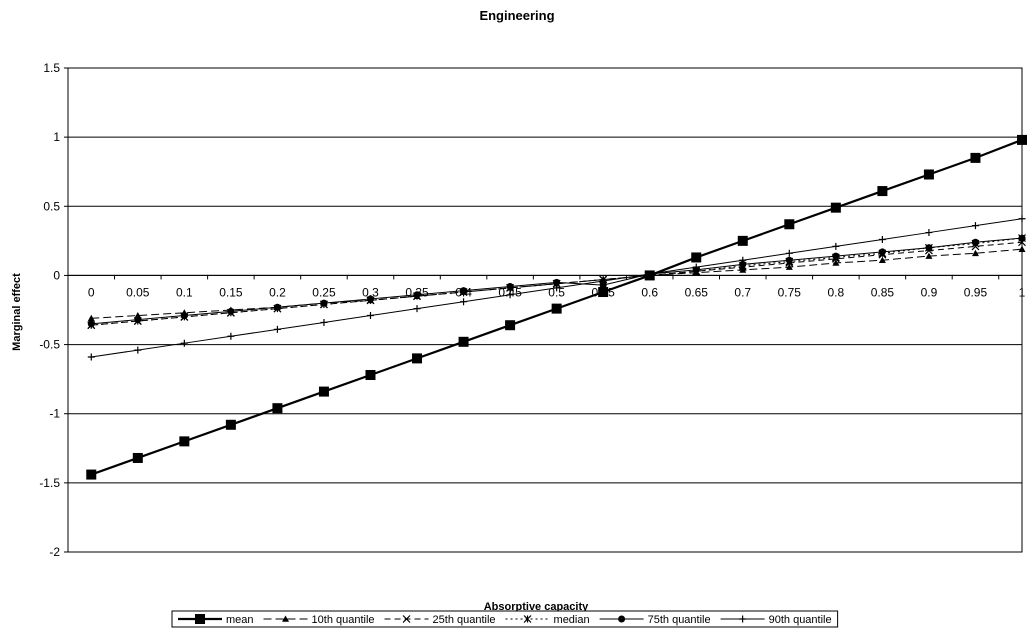  I want to click on x-tick-label: 0.8, so click(836, 292).